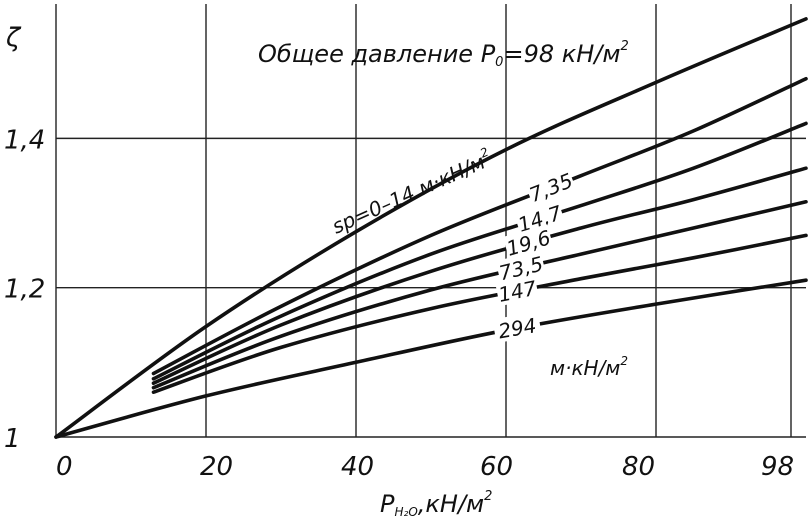  What do you see at coordinates (443, 54) in the screenshot?
I see `chart-title: Общее давление P0=98 кН/м2` at bounding box center [443, 54].